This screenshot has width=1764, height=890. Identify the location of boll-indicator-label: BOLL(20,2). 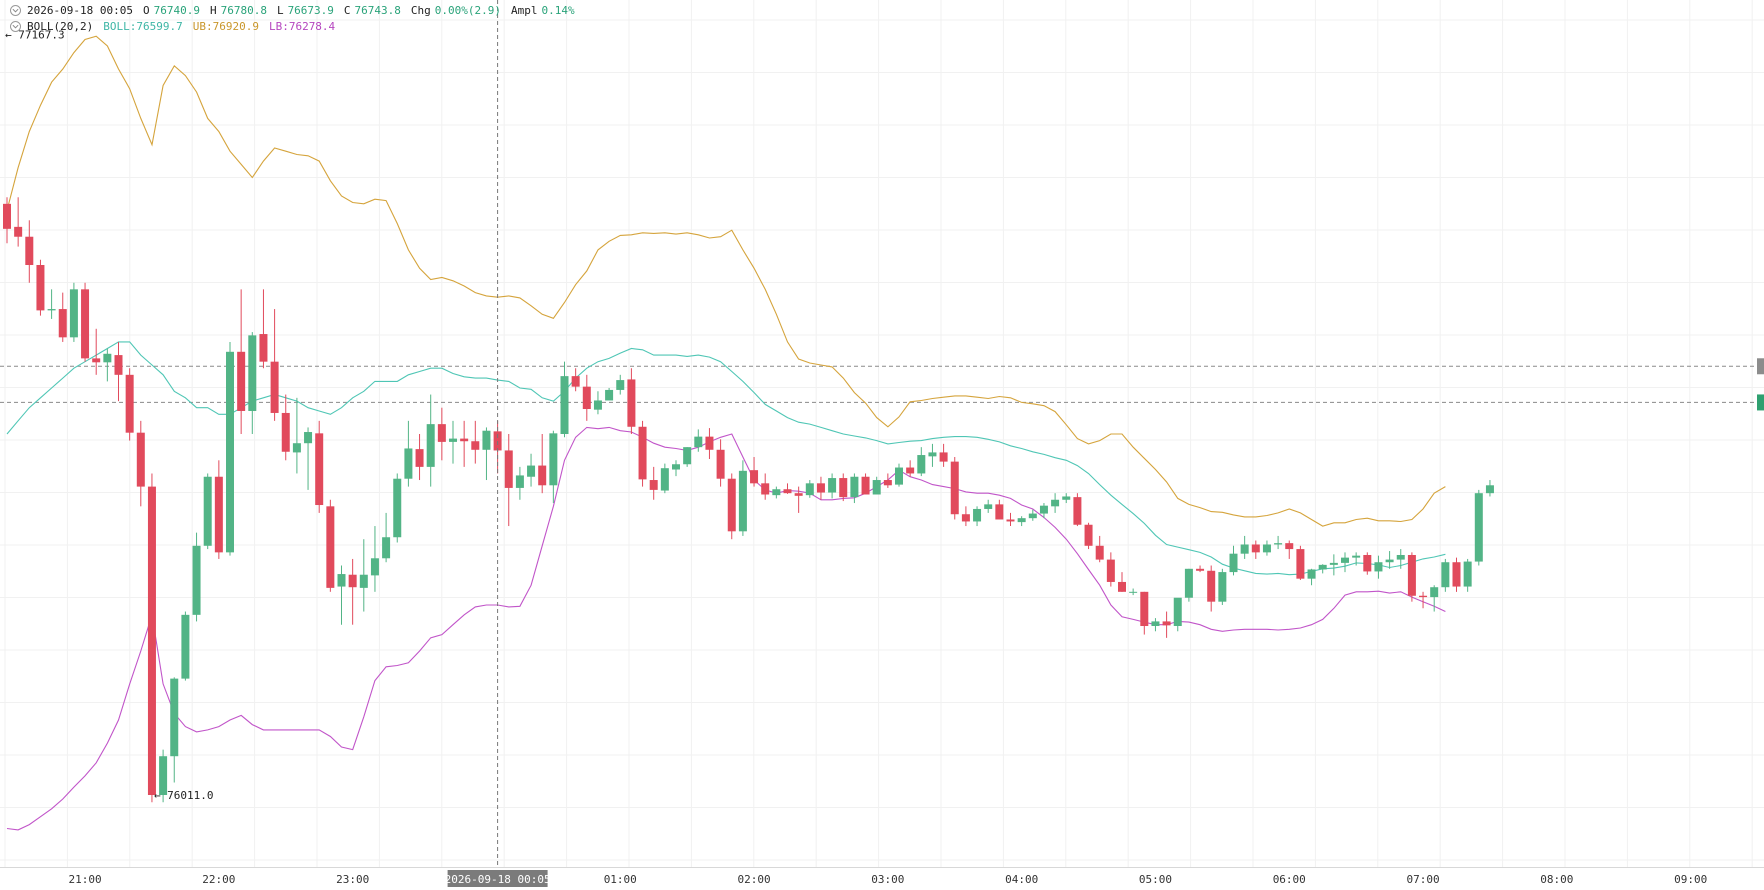
(60, 26).